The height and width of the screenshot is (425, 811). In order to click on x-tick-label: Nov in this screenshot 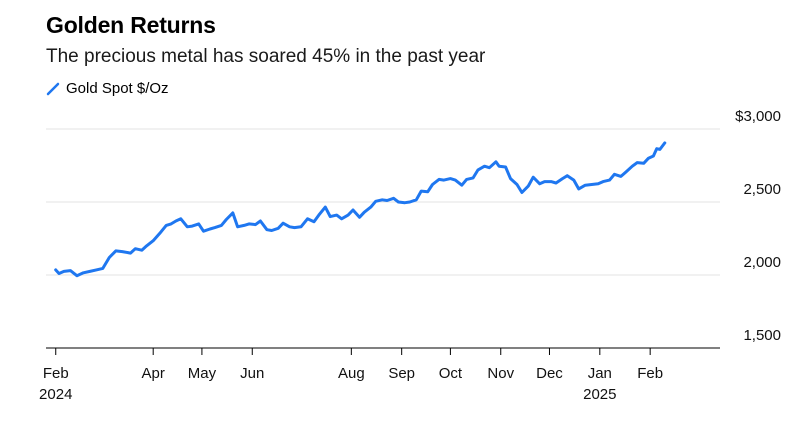, I will do `click(500, 373)`.